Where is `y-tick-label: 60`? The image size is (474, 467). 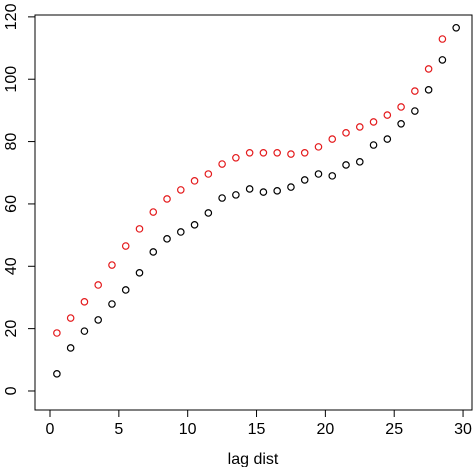
y-tick-label: 60 is located at coordinates (11, 204).